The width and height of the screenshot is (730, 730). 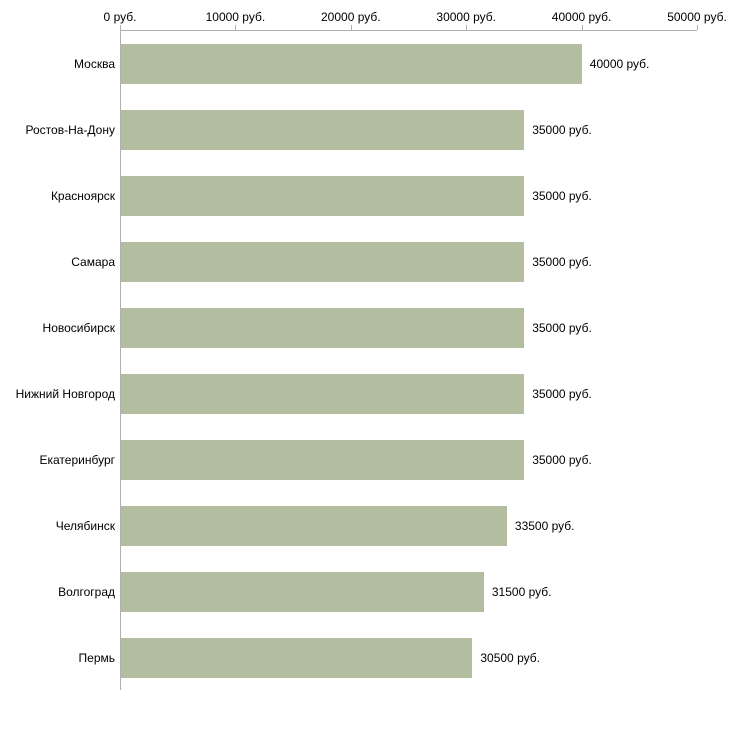 What do you see at coordinates (96, 658) in the screenshot?
I see `category-label: Пермь` at bounding box center [96, 658].